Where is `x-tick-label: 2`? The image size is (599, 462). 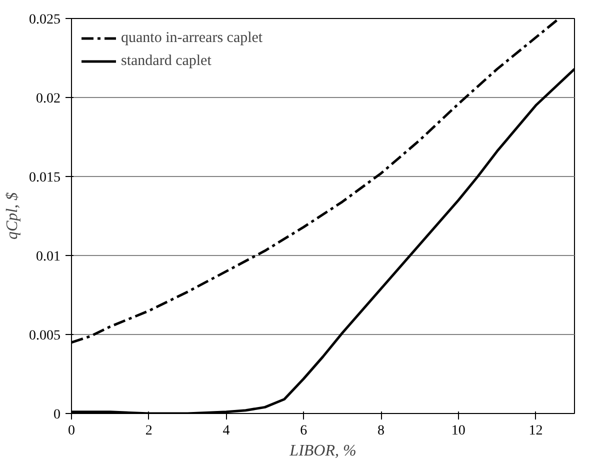
x-tick-label: 2 is located at coordinates (148, 431).